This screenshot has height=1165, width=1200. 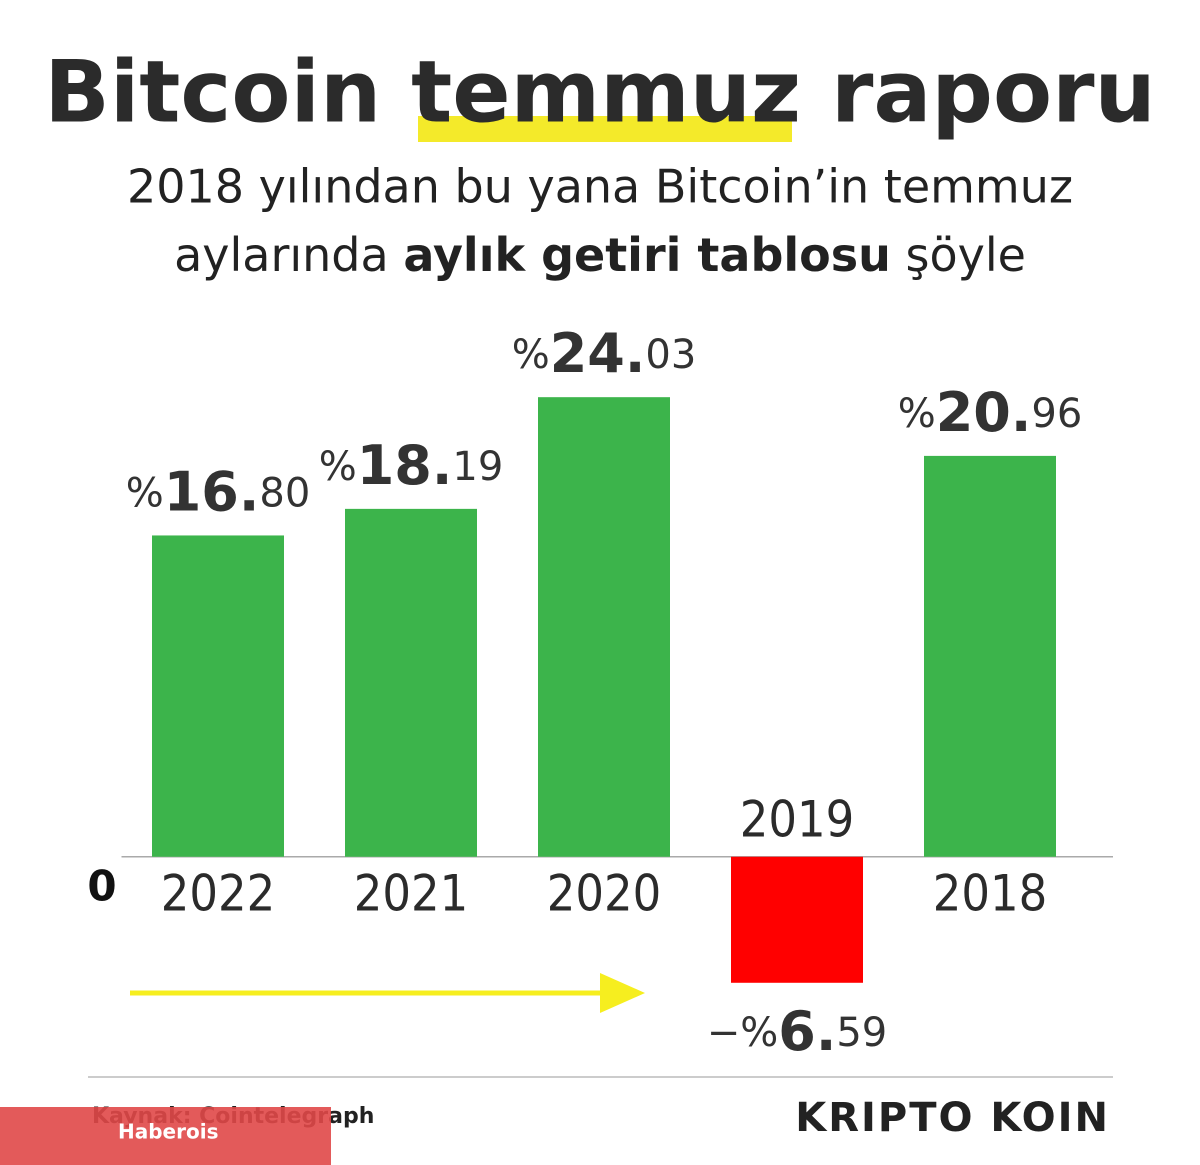 I want to click on subtitle-part: aylarında, so click(x=281, y=255).